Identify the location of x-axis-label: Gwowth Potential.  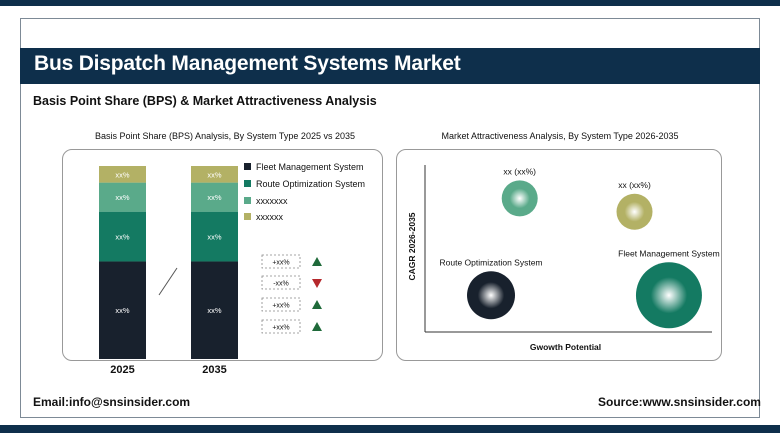
(565, 347).